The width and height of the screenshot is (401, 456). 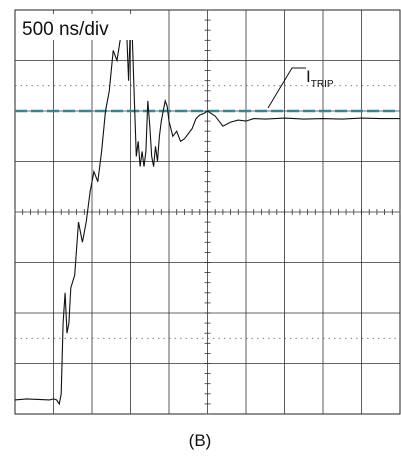 What do you see at coordinates (286, 88) in the screenshot?
I see `itrip-leader-line` at bounding box center [286, 88].